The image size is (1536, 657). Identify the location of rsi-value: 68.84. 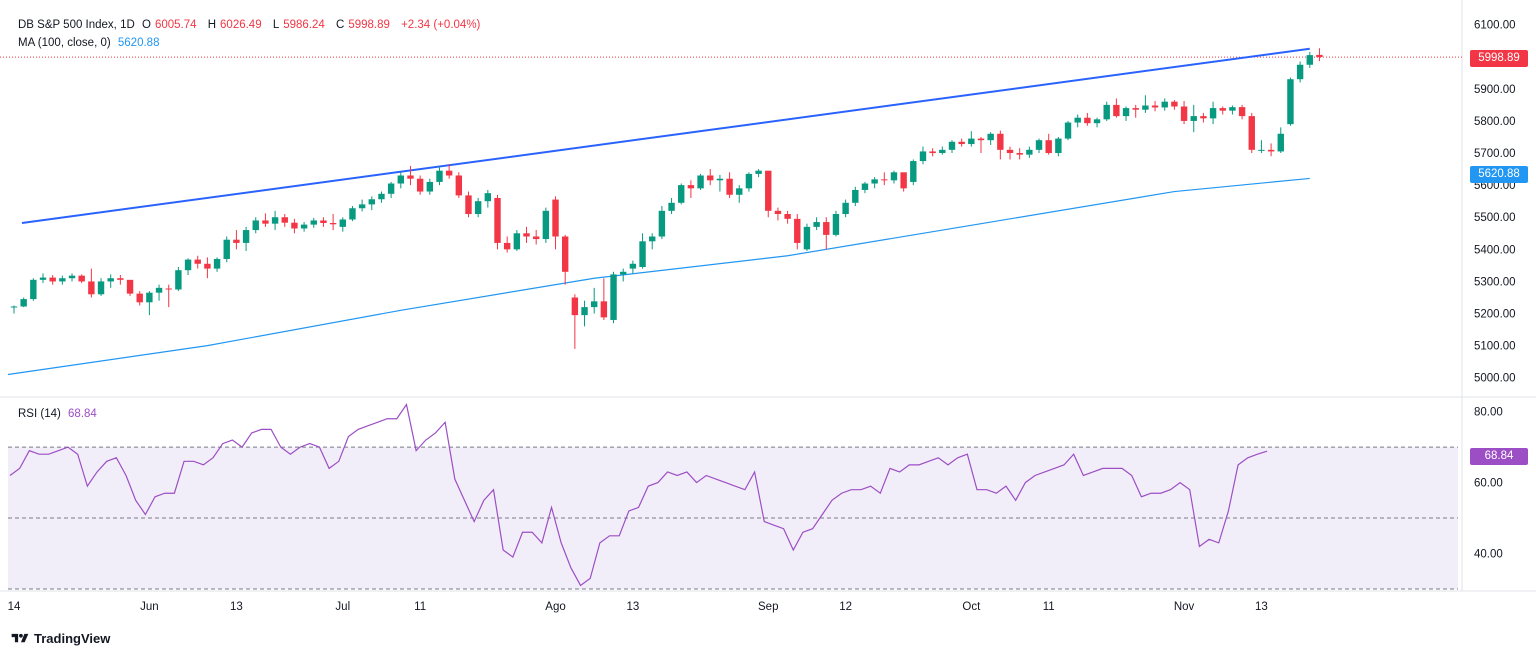
(82, 414).